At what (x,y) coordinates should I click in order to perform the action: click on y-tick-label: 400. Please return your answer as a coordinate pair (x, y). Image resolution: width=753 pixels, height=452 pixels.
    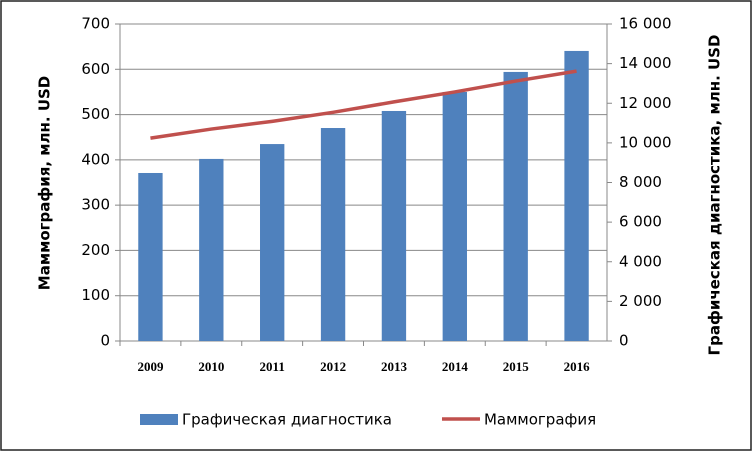
    Looking at the image, I should click on (95, 159).